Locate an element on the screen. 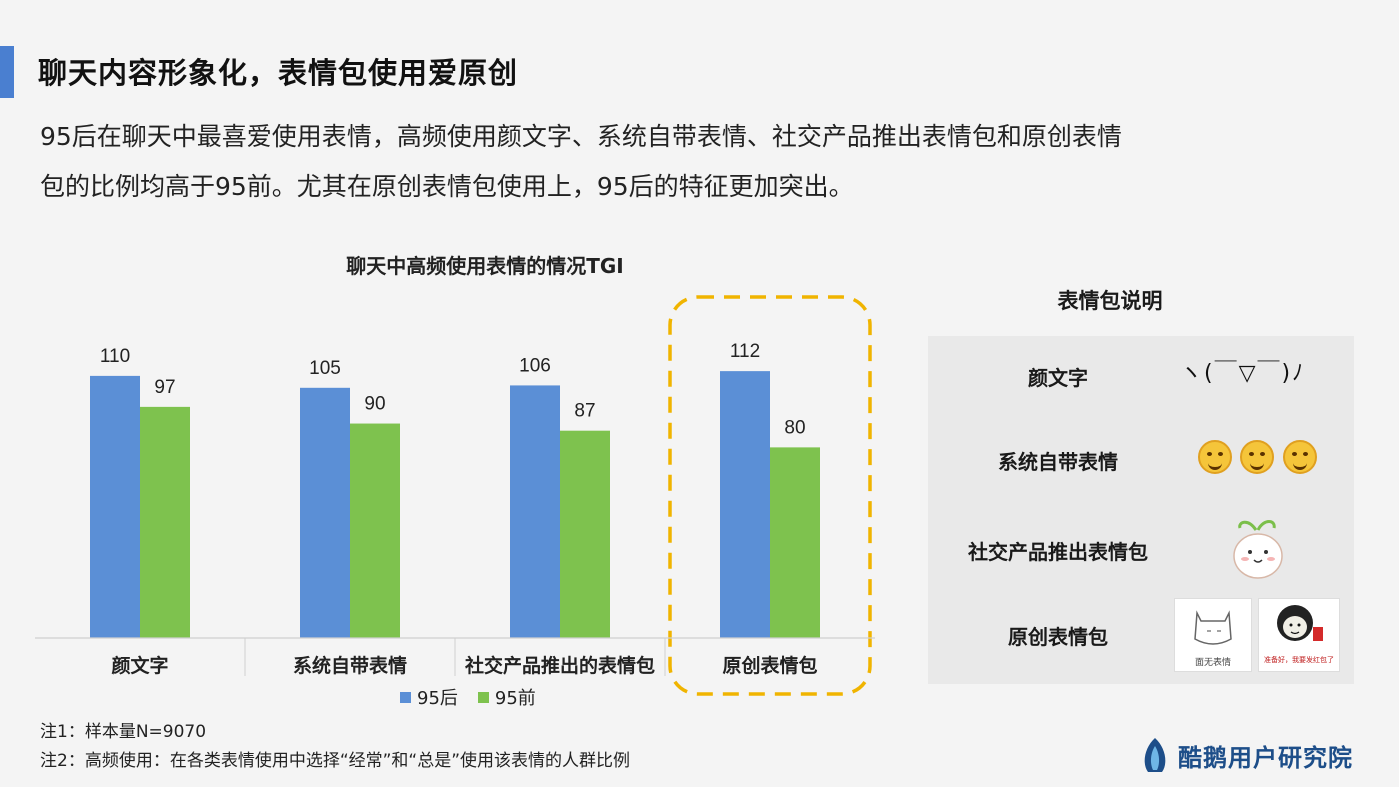  legend-label-95qian: 95前 is located at coordinates (515, 698).